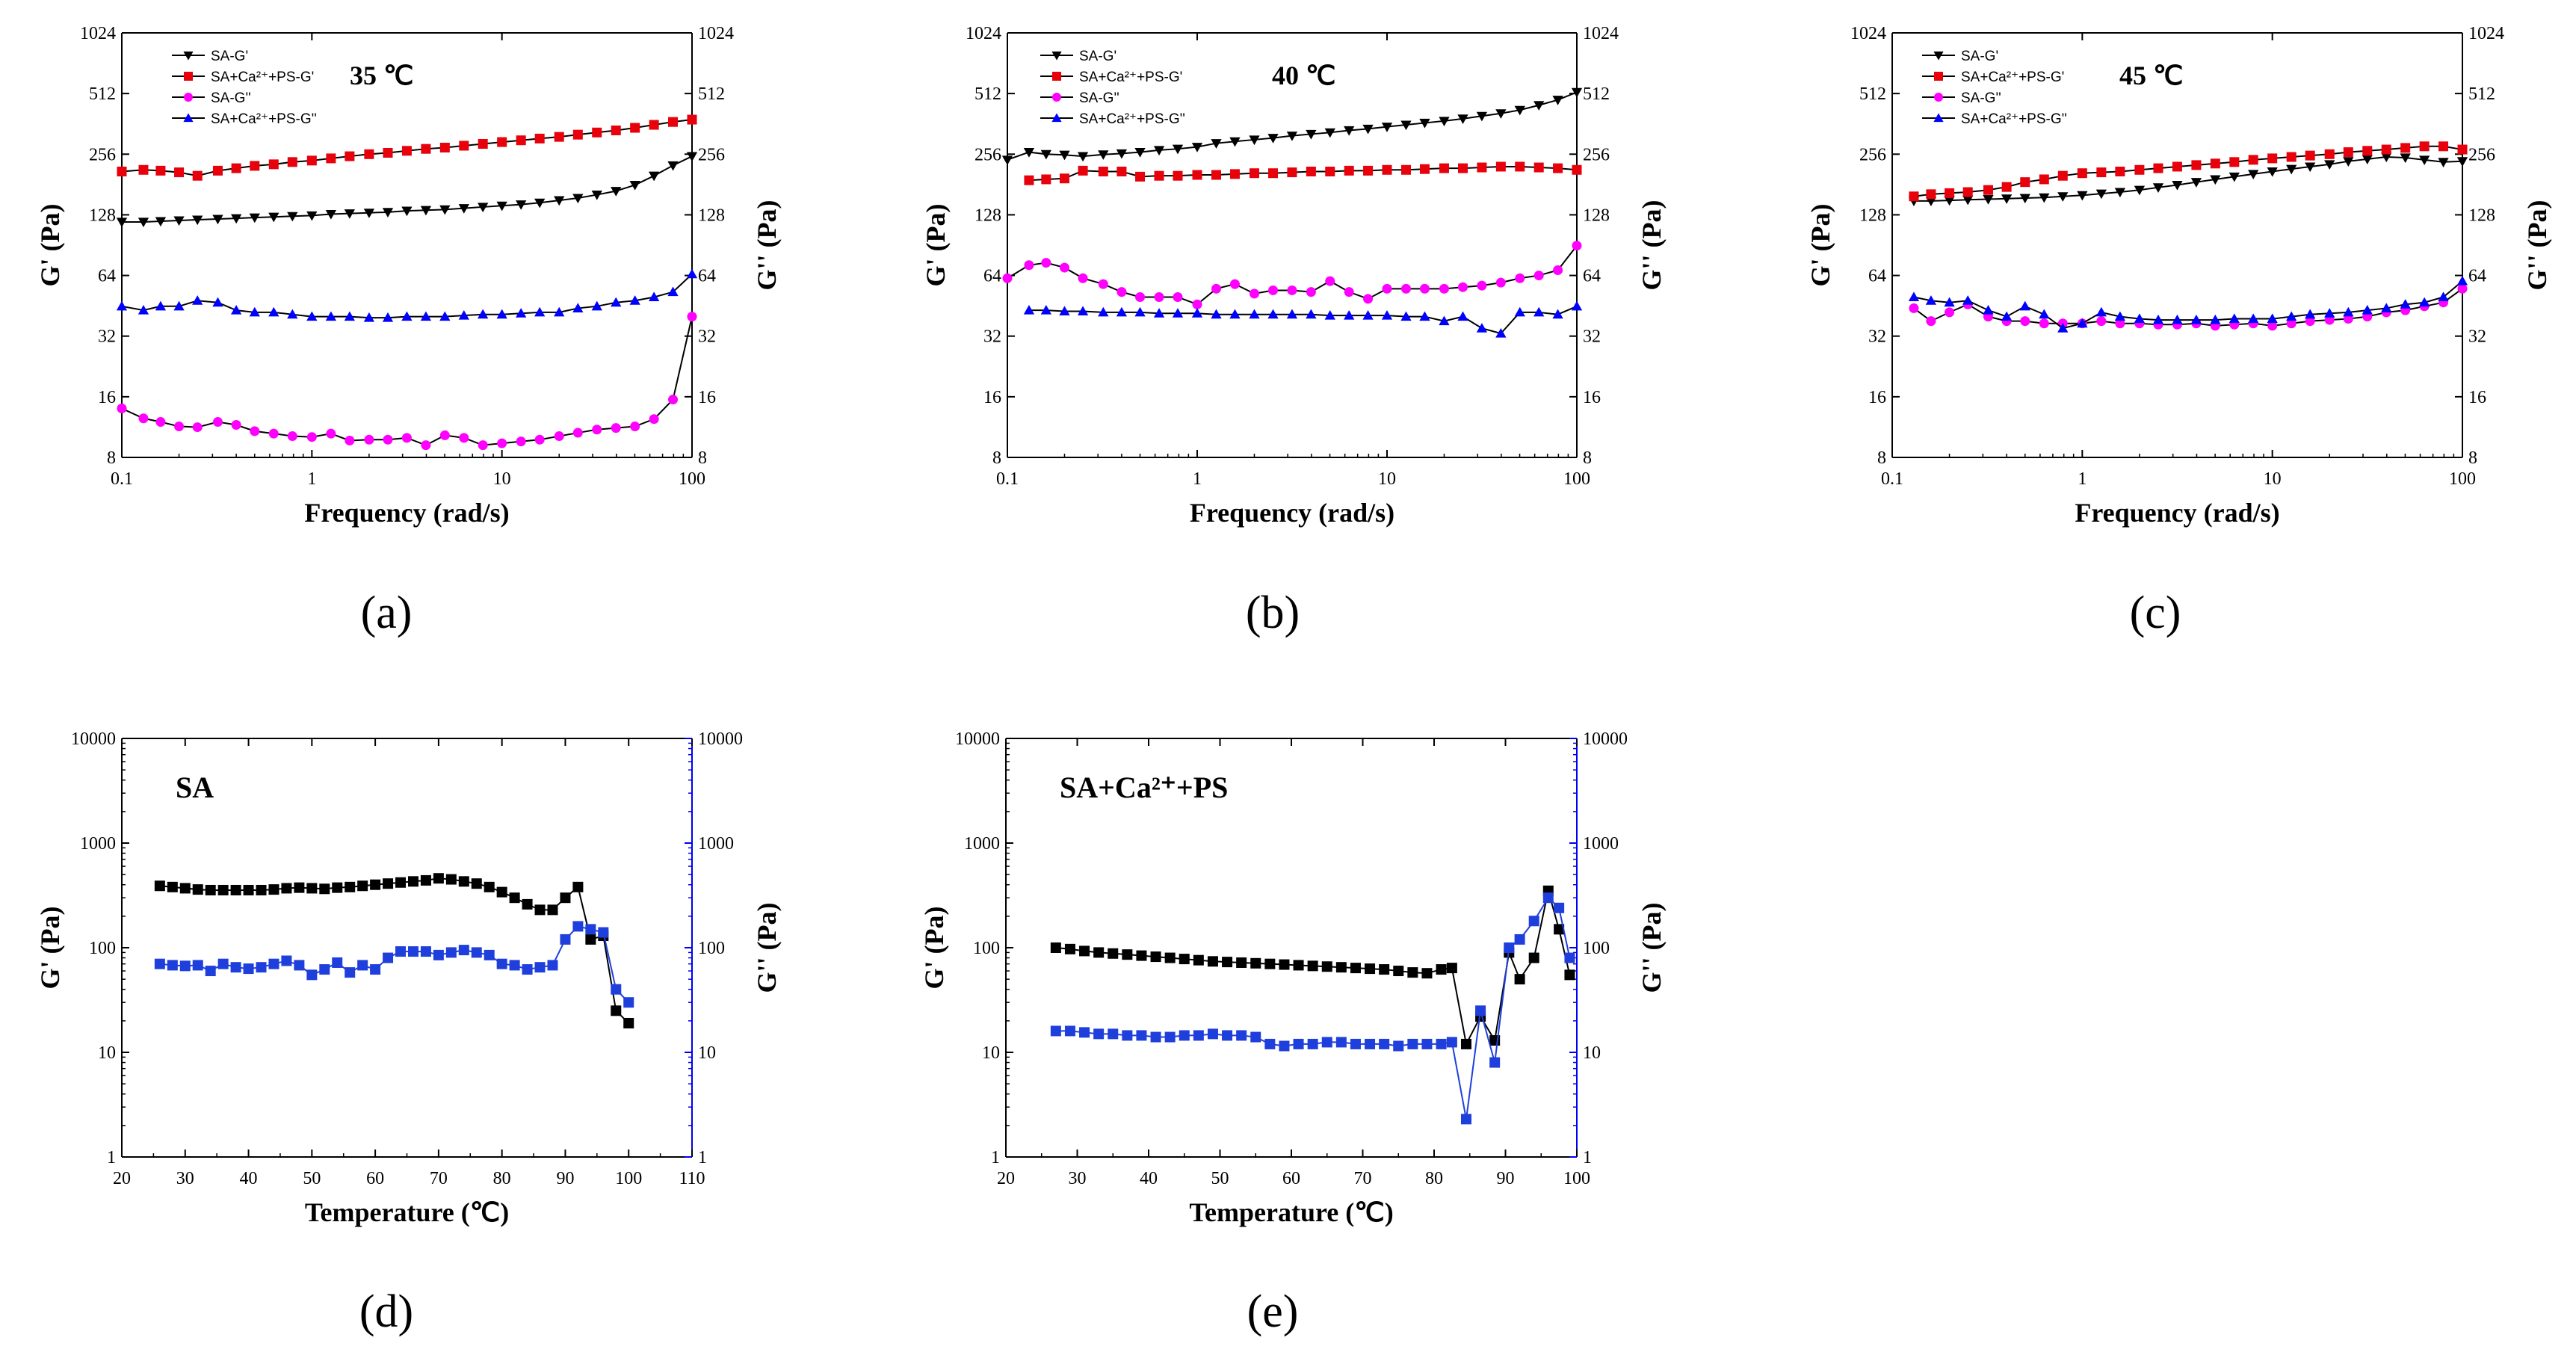  Describe the element at coordinates (1601, 844) in the screenshot. I see `y2-tick-label: 1000` at that location.